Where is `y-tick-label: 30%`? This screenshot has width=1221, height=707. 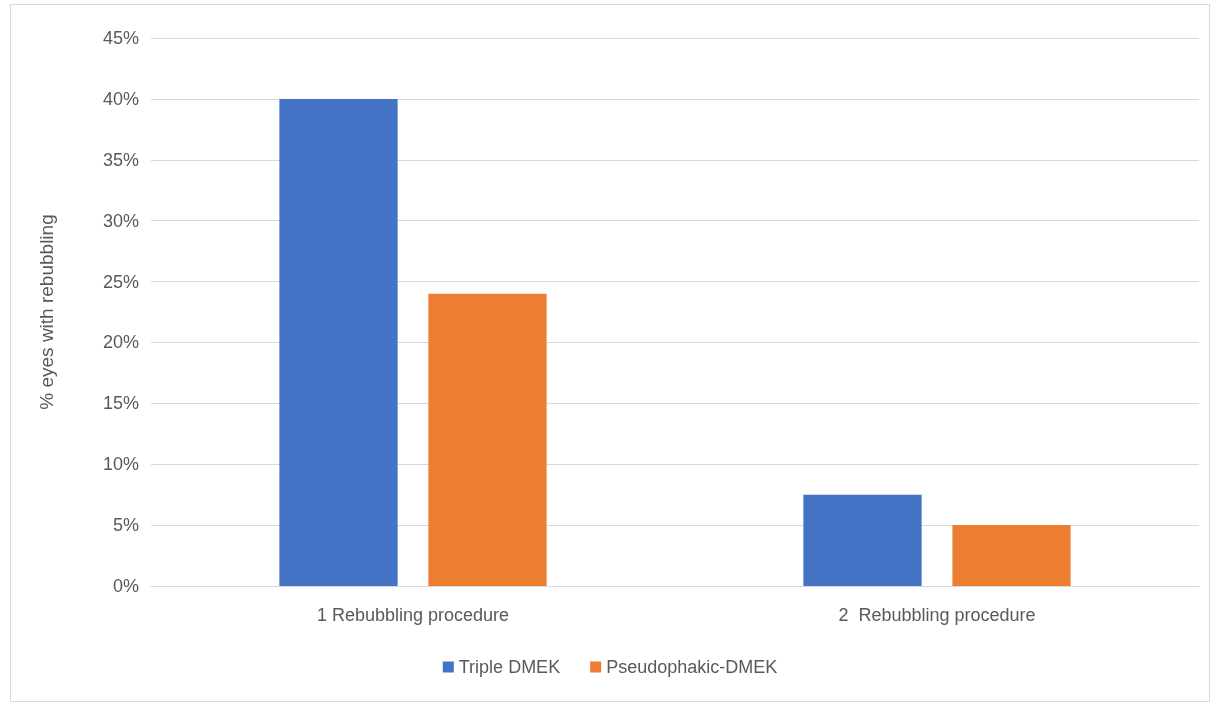
y-tick-label: 30% is located at coordinates (120, 220).